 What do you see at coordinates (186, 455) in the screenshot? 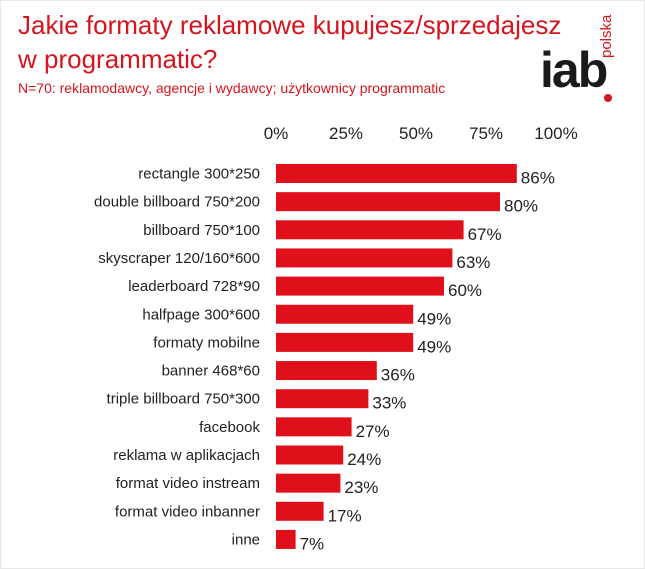
I see `category-label: reklama w aplikacjach` at bounding box center [186, 455].